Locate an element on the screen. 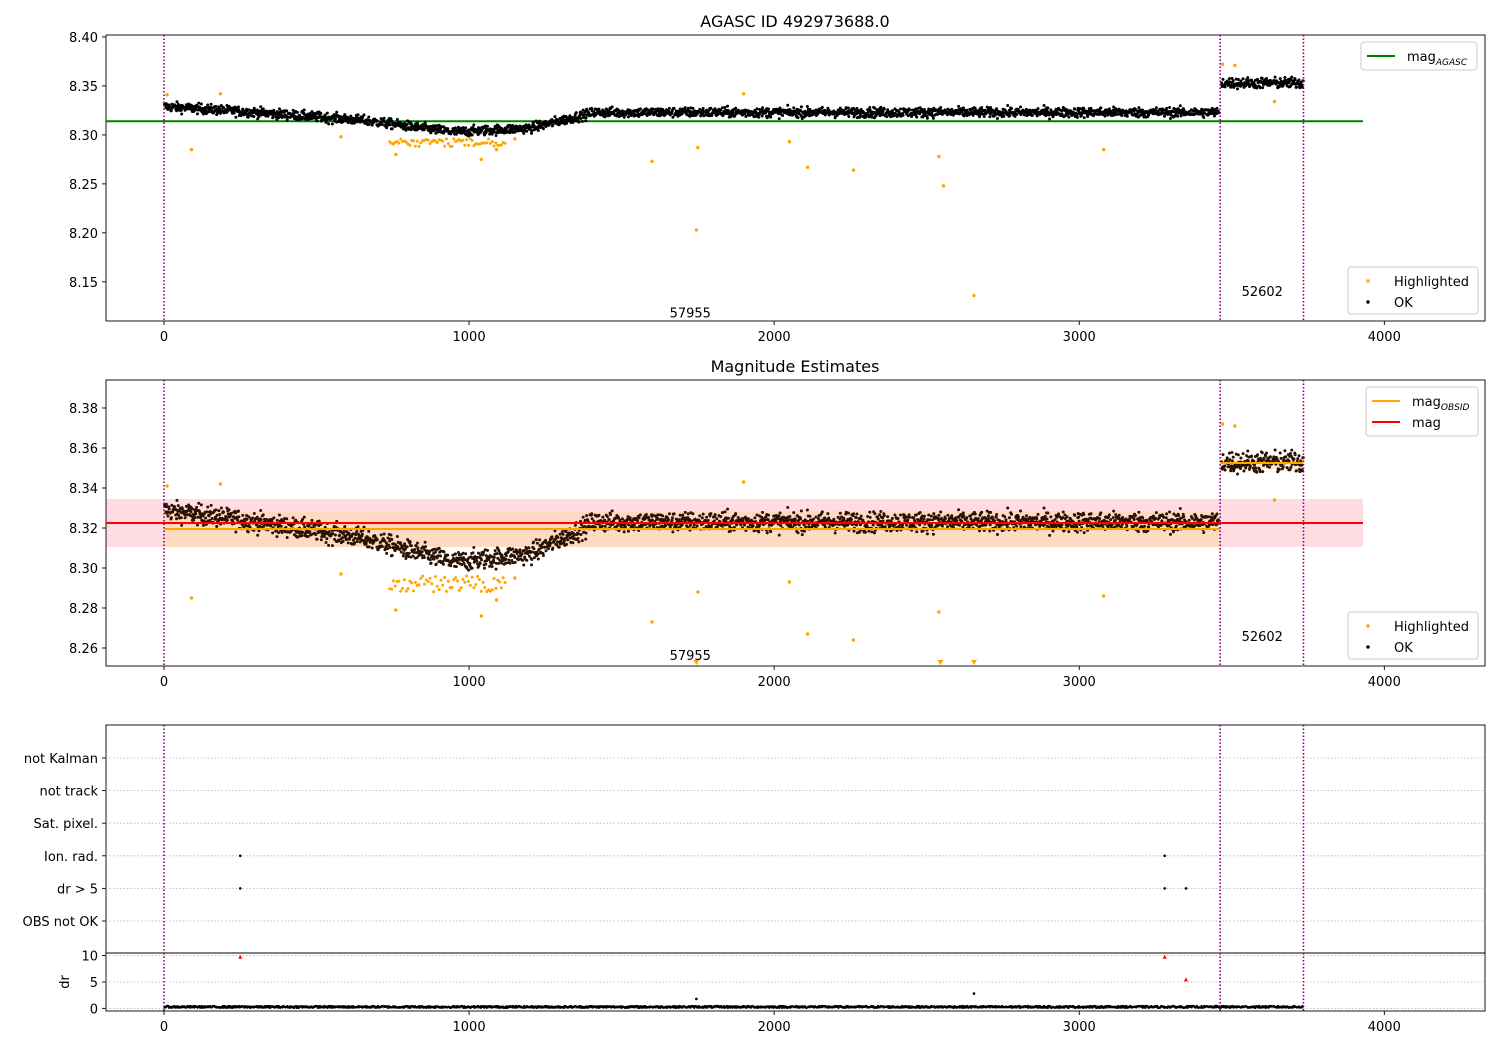  y-tick-label: 8.30 is located at coordinates (83, 136).